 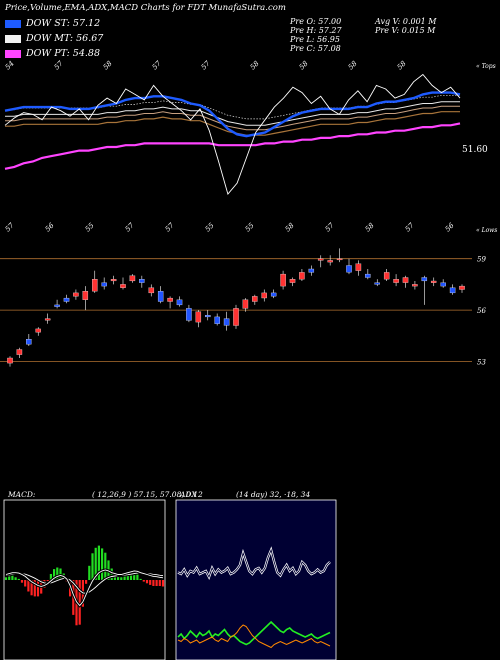 What do you see at coordinates (405, 30) in the screenshot?
I see `stat-pre-volume: Pre V: 0.015 M` at bounding box center [405, 30].